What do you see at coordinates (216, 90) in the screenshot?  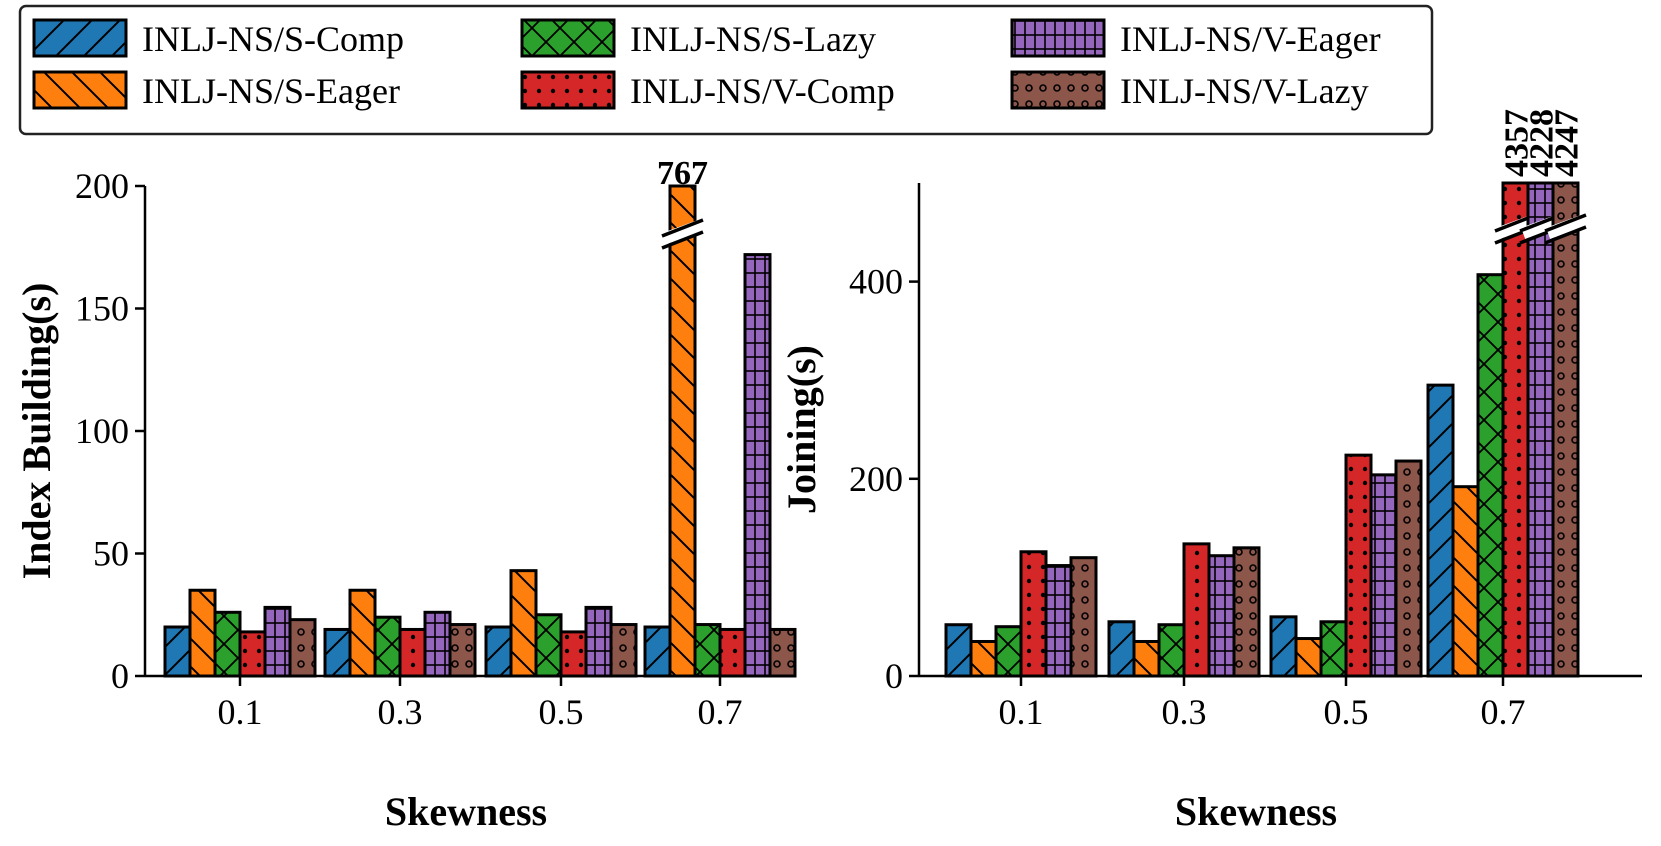 I see `legend-item-inlj-ns-s-eager: INLJ-NS/S-Eager` at bounding box center [216, 90].